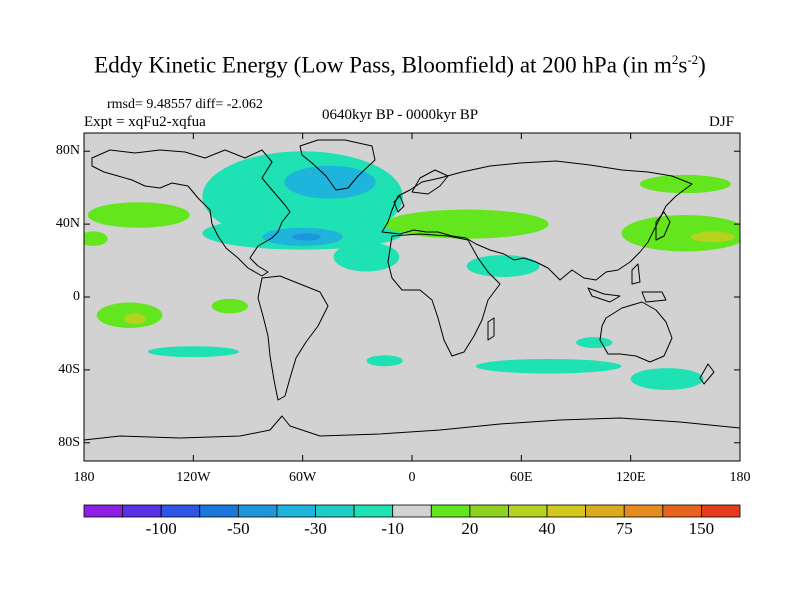 The width and height of the screenshot is (800, 600). Describe the element at coordinates (193, 477) in the screenshot. I see `lon-tick-label: 120W` at that location.